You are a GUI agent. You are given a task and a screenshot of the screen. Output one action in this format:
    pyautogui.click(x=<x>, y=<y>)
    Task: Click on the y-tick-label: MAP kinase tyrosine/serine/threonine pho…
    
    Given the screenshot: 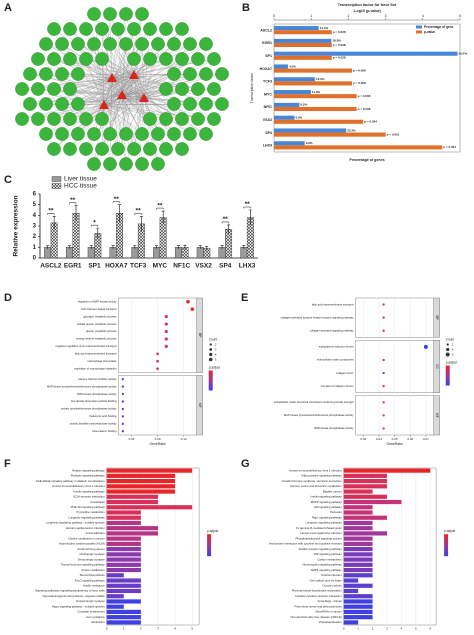 What is the action you would take?
    pyautogui.click(x=319, y=415)
    